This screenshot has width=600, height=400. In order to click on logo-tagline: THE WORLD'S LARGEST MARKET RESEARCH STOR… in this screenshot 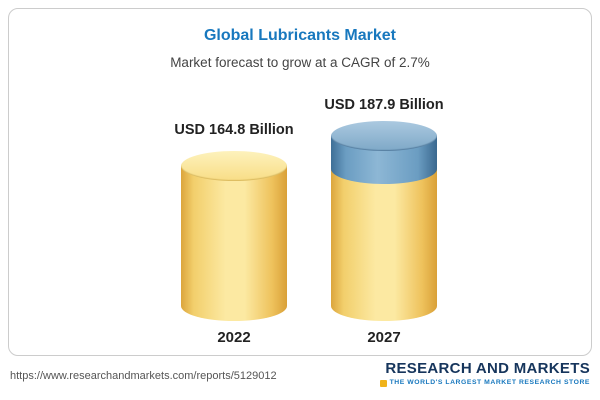, I will do `click(484, 383)`.